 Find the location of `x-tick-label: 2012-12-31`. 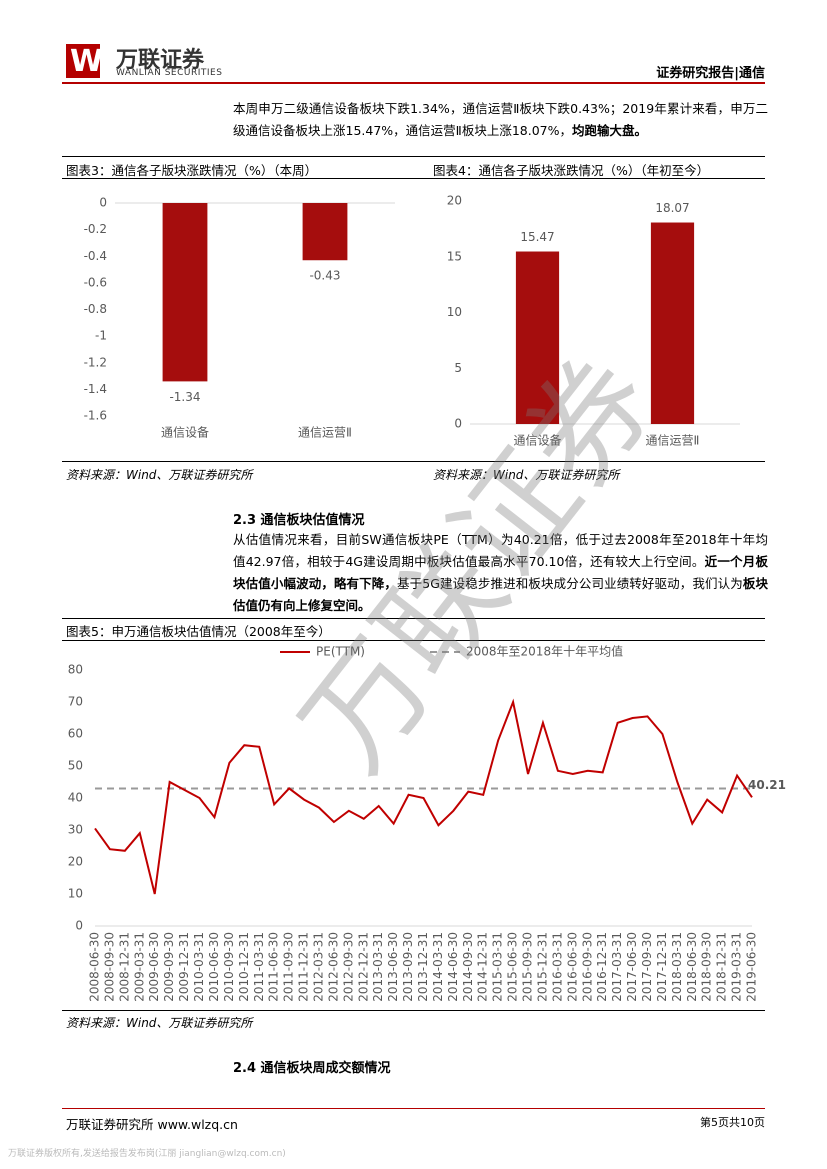

x-tick-label: 2012-12-31 is located at coordinates (363, 967).